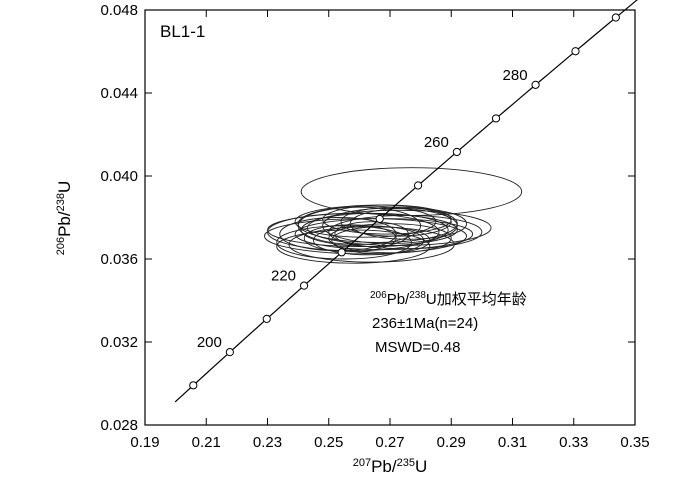 This screenshot has height=478, width=700. I want to click on y-axis-title-base: Pb/, so click(64, 224).